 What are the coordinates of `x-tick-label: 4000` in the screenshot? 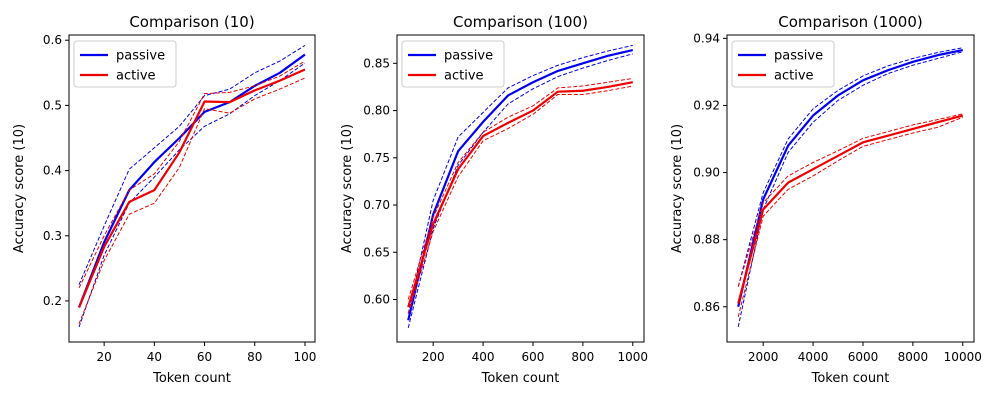 It's located at (813, 357).